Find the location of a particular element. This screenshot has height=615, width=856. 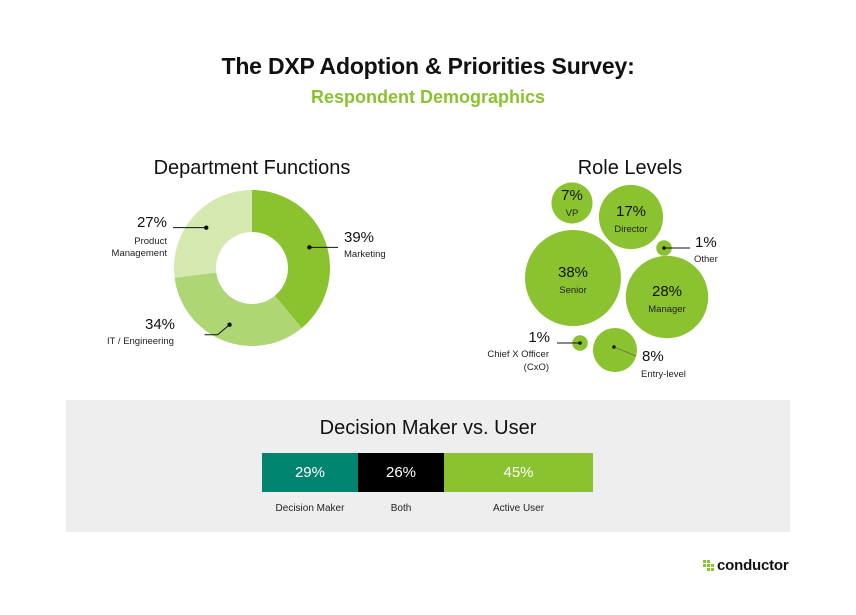

bar-segment-active-user: 45% is located at coordinates (518, 472).